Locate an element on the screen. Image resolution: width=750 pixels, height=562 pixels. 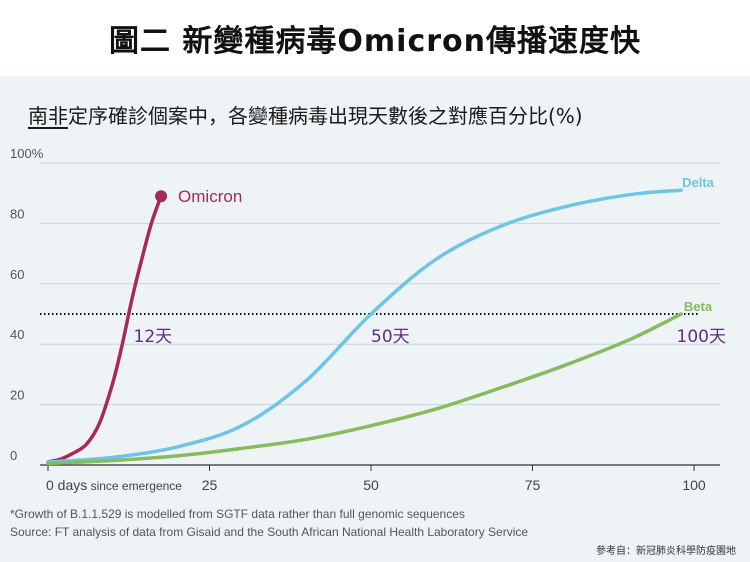
x-tick-label: 0 days since emergence is located at coordinates (114, 485).